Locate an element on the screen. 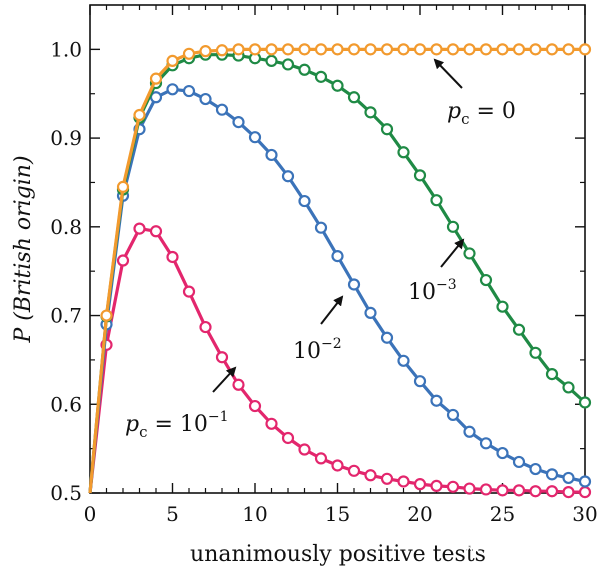 The image size is (600, 567). annotation-pc-1-arrow is located at coordinates (224, 379).